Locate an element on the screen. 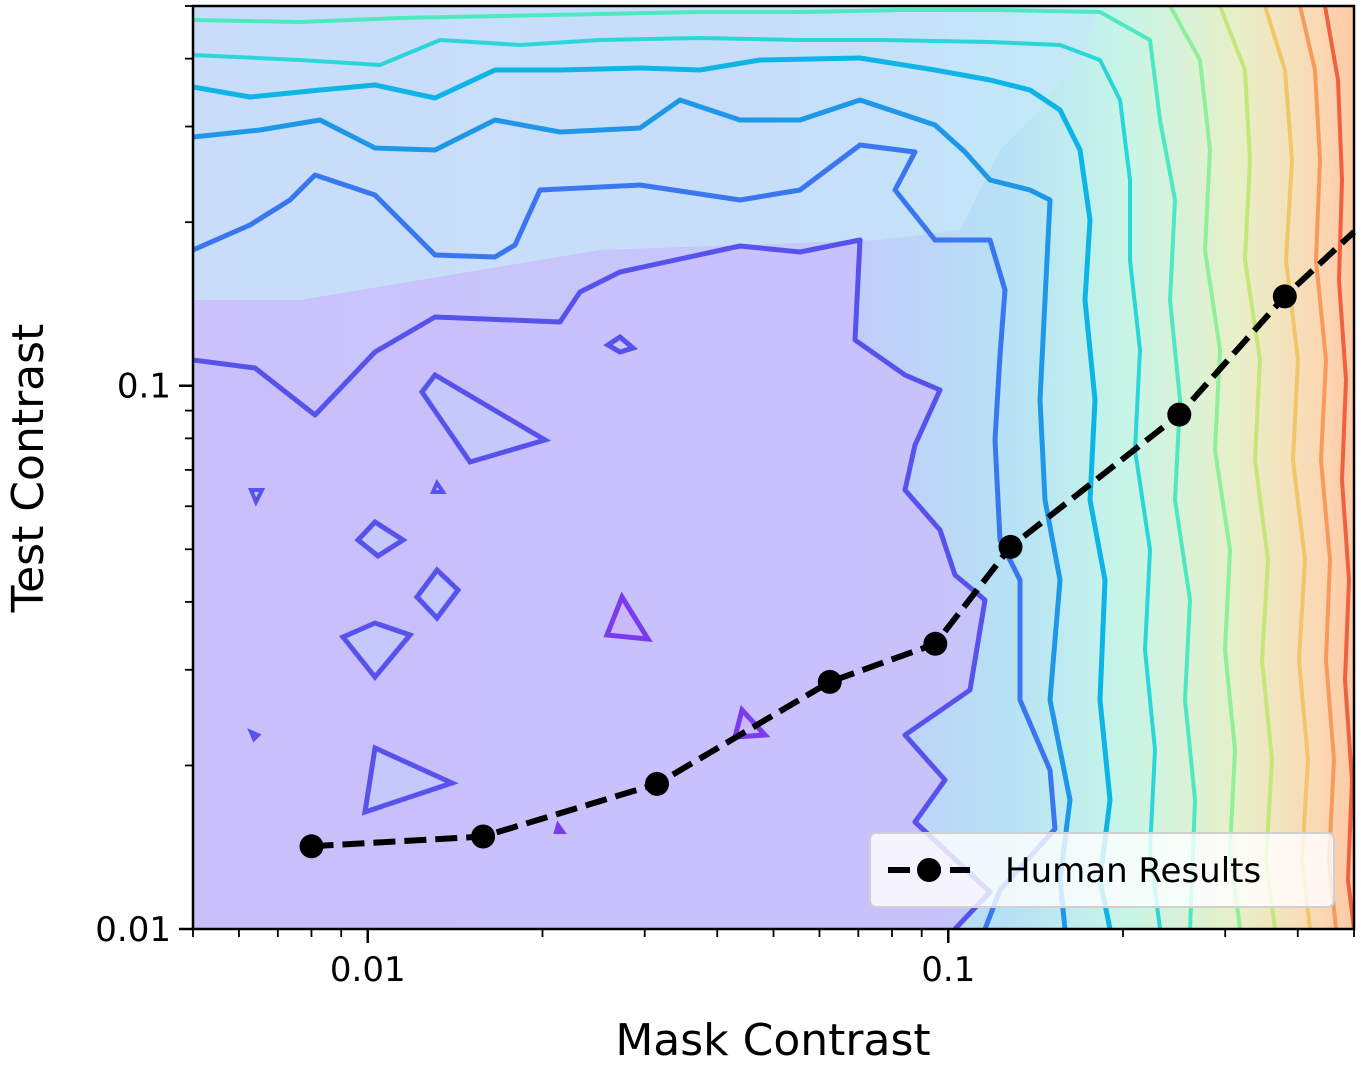 The width and height of the screenshot is (1361, 1071). x-tick-label: 0.1 is located at coordinates (948, 970).